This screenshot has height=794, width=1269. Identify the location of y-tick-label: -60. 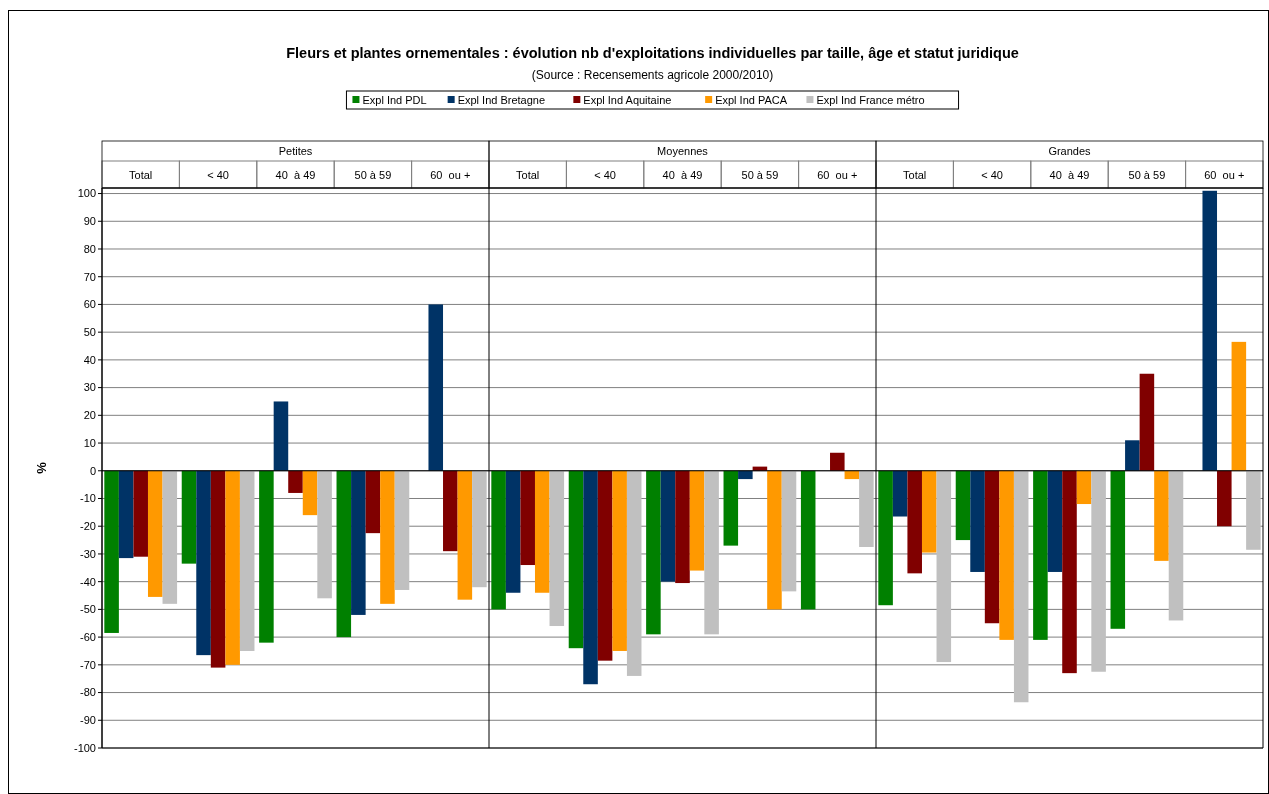
(88, 636).